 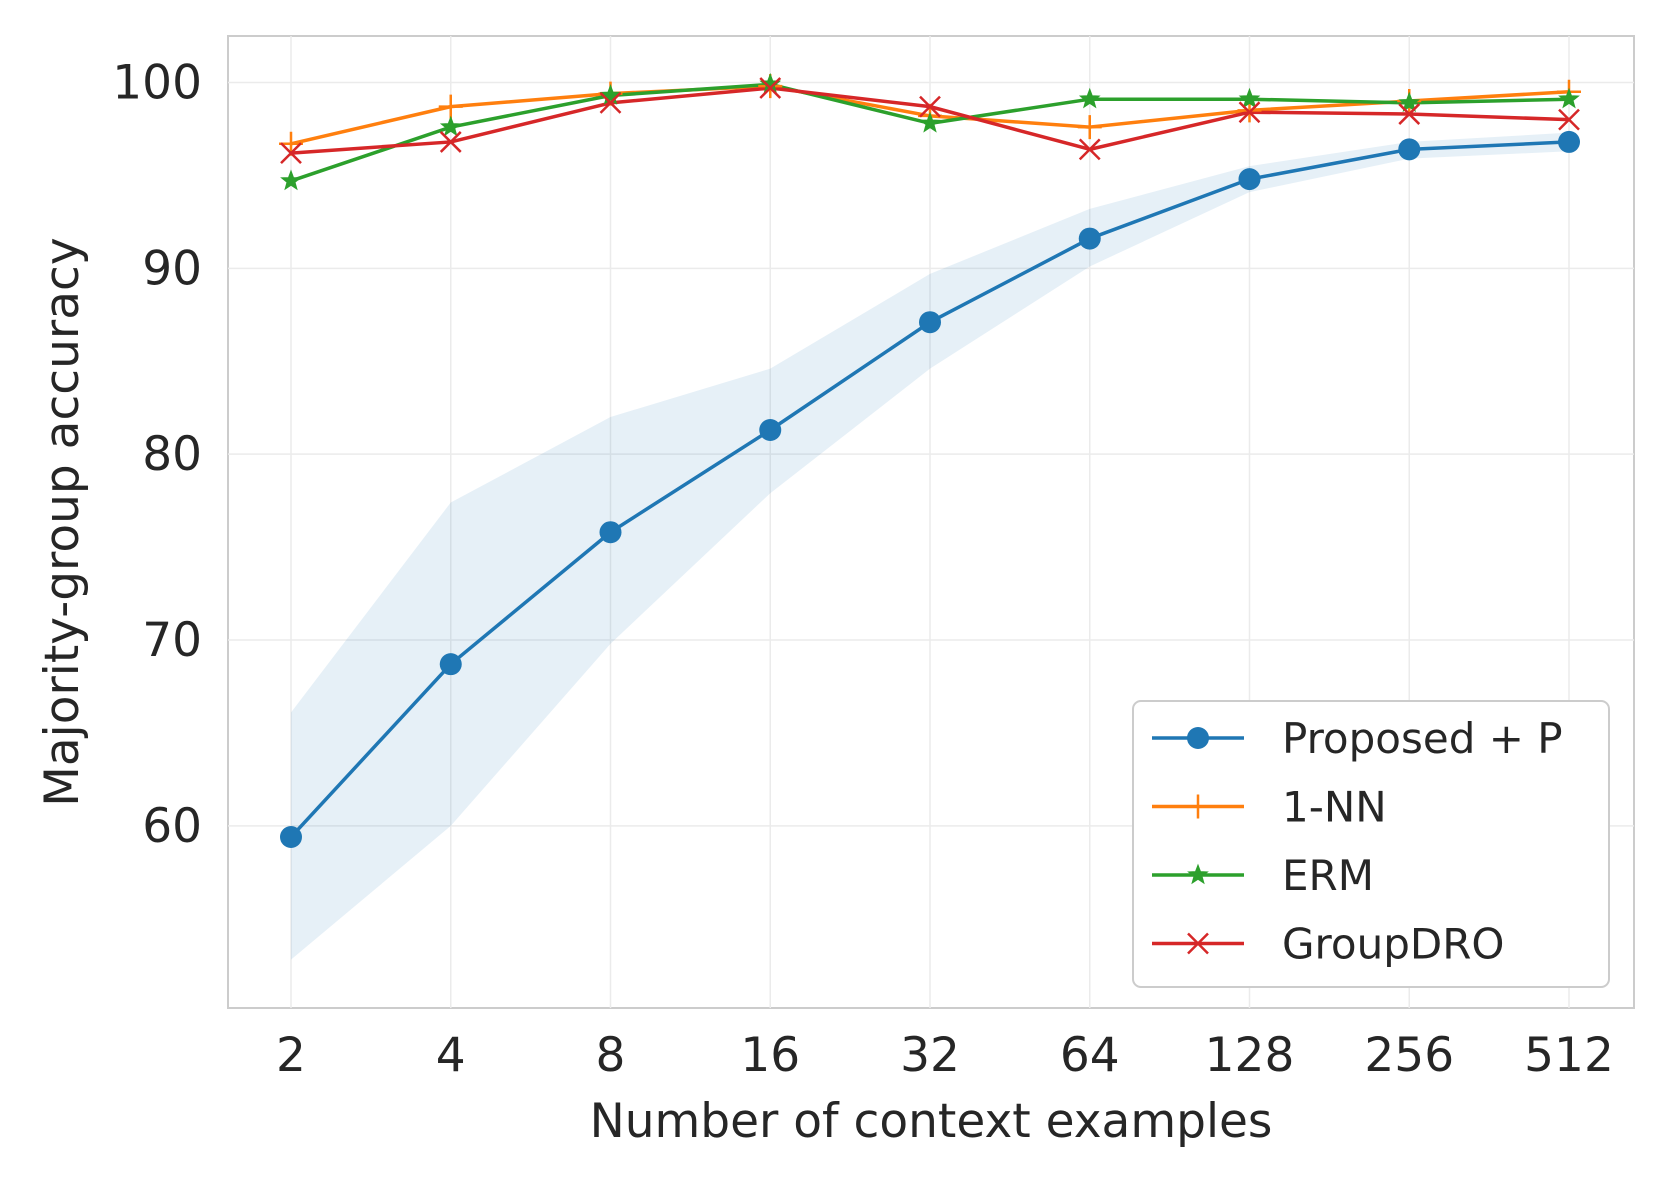 What do you see at coordinates (1569, 1055) in the screenshot?
I see `x-tick-label: 512` at bounding box center [1569, 1055].